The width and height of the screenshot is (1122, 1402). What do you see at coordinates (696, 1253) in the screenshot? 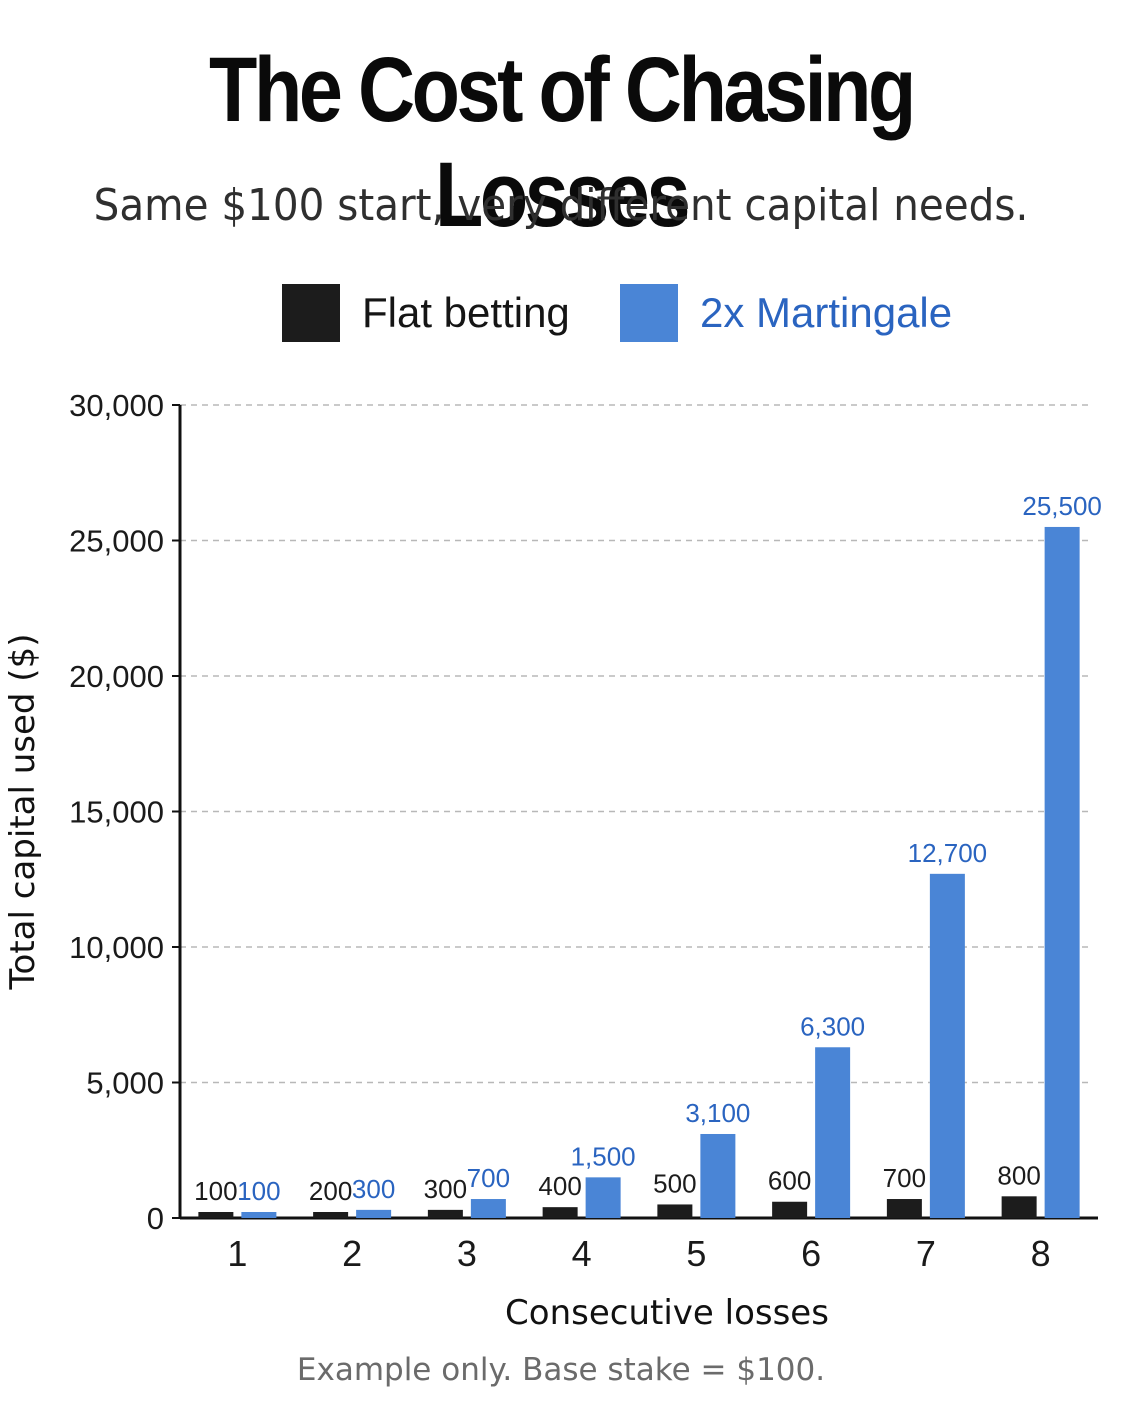
I see `x-tick-label: 5` at bounding box center [696, 1253].